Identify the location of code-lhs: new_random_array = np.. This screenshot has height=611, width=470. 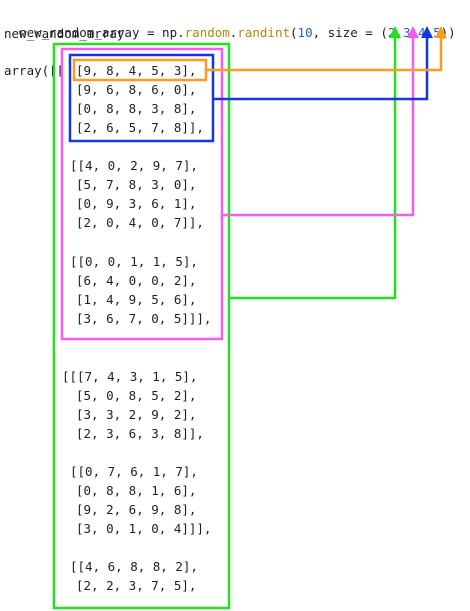
(102, 32).